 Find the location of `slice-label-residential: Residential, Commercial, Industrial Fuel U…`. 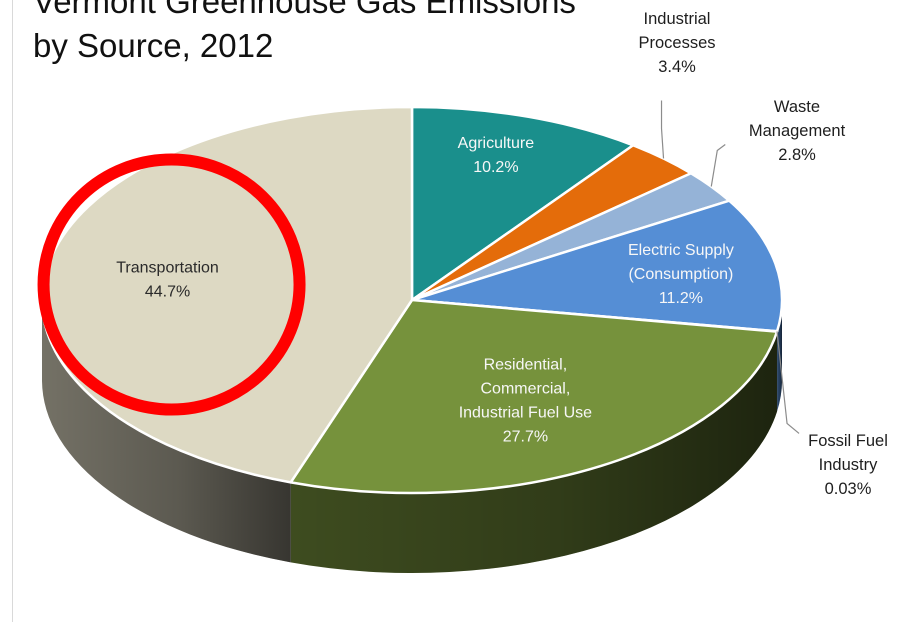

slice-label-residential: Residential, Commercial, Industrial Fuel U… is located at coordinates (525, 401).